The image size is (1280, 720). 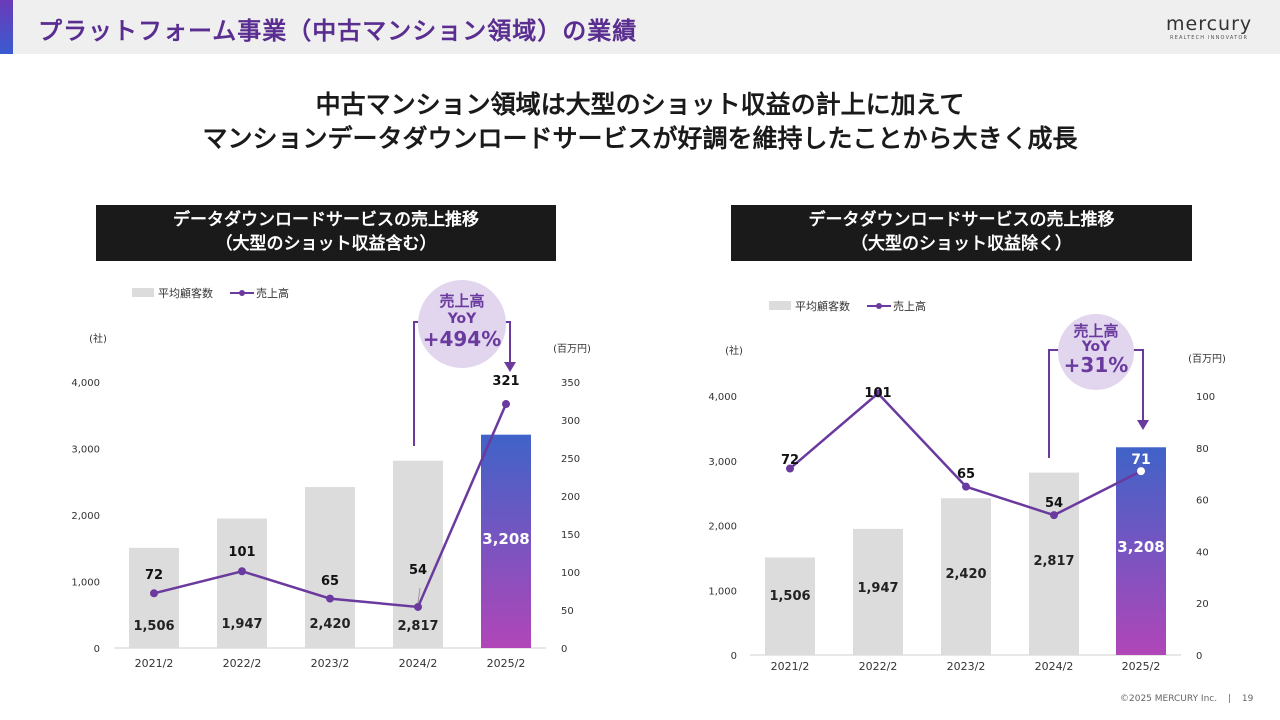 I want to click on right-revenue-line, so click(x=965, y=454).